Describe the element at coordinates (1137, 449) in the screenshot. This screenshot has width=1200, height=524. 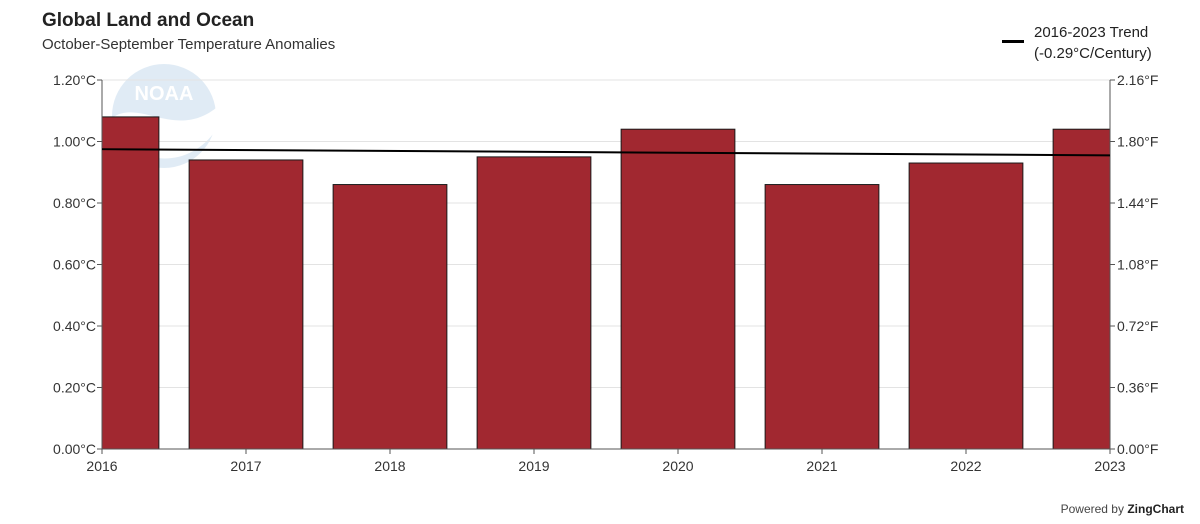
I see `y-tick-label-right: 0.00°F` at that location.